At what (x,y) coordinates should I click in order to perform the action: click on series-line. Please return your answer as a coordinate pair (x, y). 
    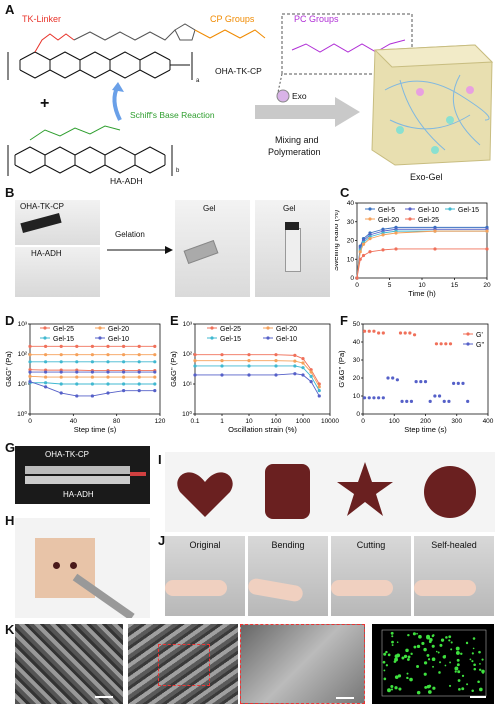
    Looking at the image, I should click on (257, 378).